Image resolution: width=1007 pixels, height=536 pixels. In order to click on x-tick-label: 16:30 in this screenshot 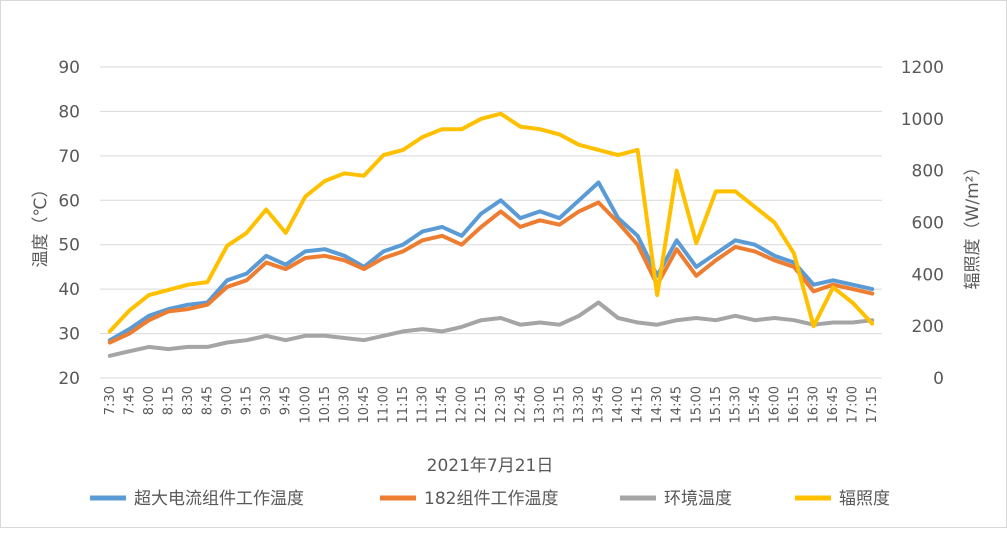, I will do `click(814, 404)`.